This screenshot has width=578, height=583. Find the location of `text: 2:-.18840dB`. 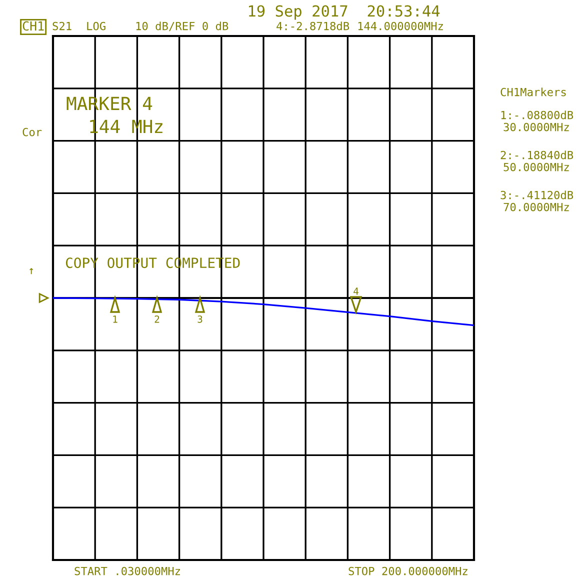

text: 2:-.18840dB is located at coordinates (537, 155).